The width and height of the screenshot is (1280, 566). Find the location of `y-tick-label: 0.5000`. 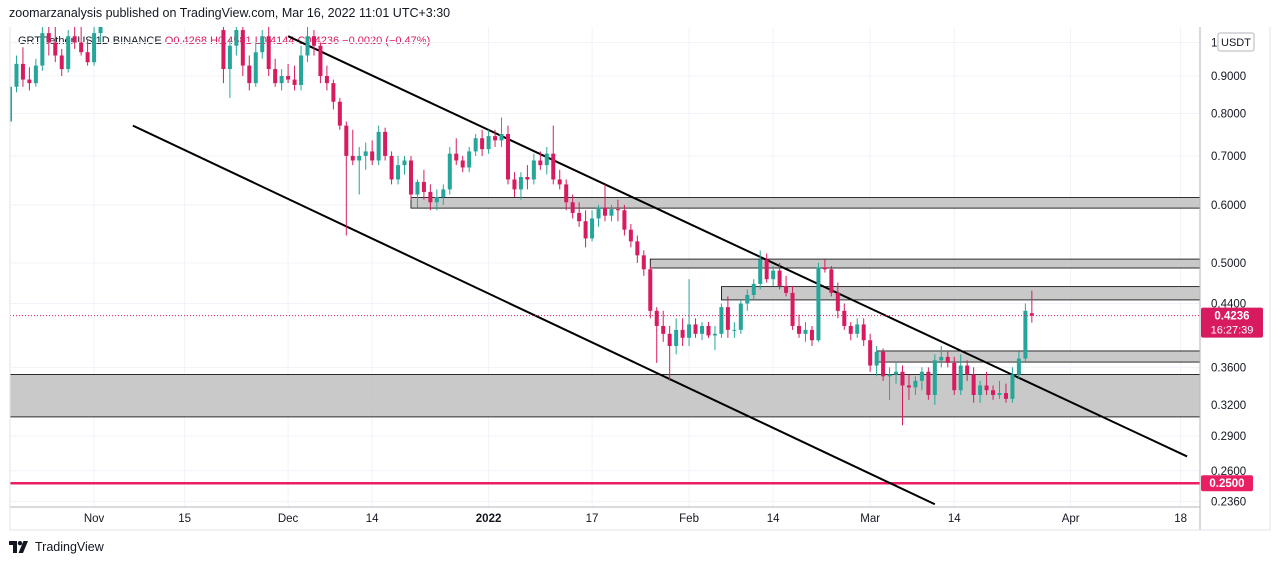

y-tick-label: 0.5000 is located at coordinates (1228, 264).